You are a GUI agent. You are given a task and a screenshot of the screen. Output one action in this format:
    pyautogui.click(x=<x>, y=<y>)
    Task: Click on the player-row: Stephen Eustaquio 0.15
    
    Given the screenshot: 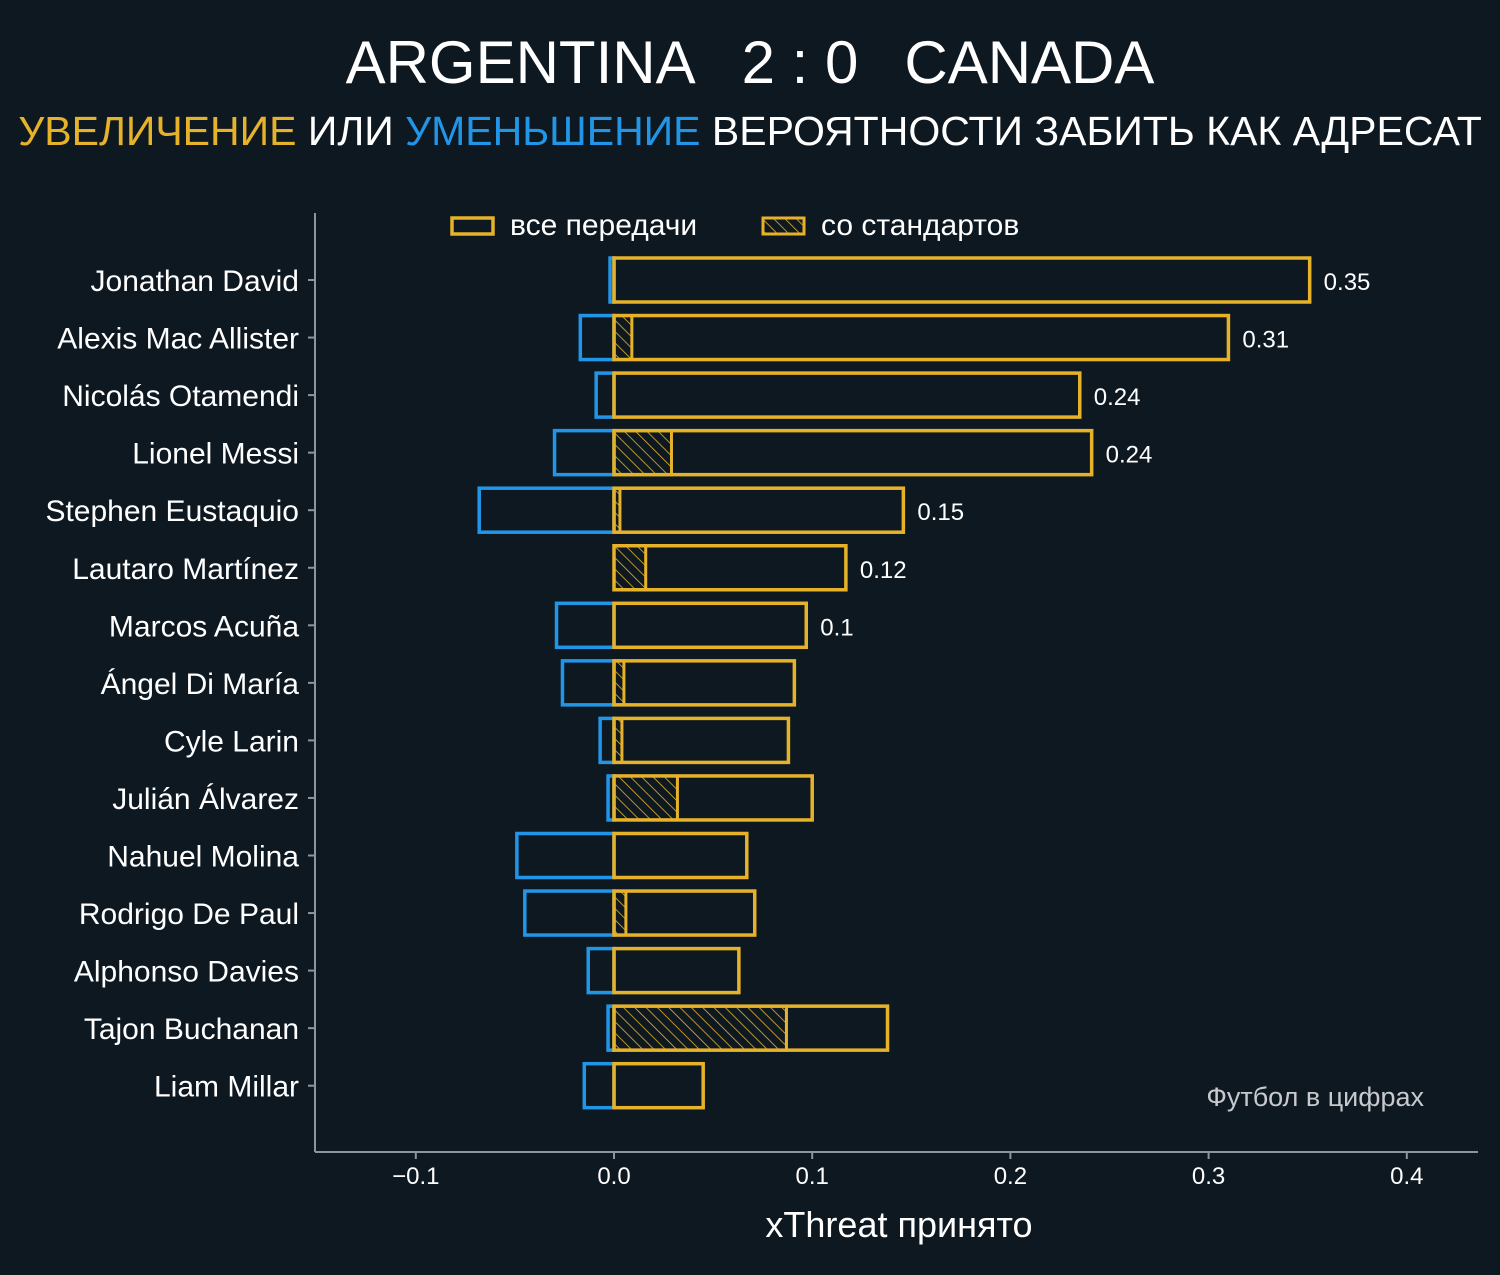 What is the action you would take?
    pyautogui.click(x=504, y=510)
    